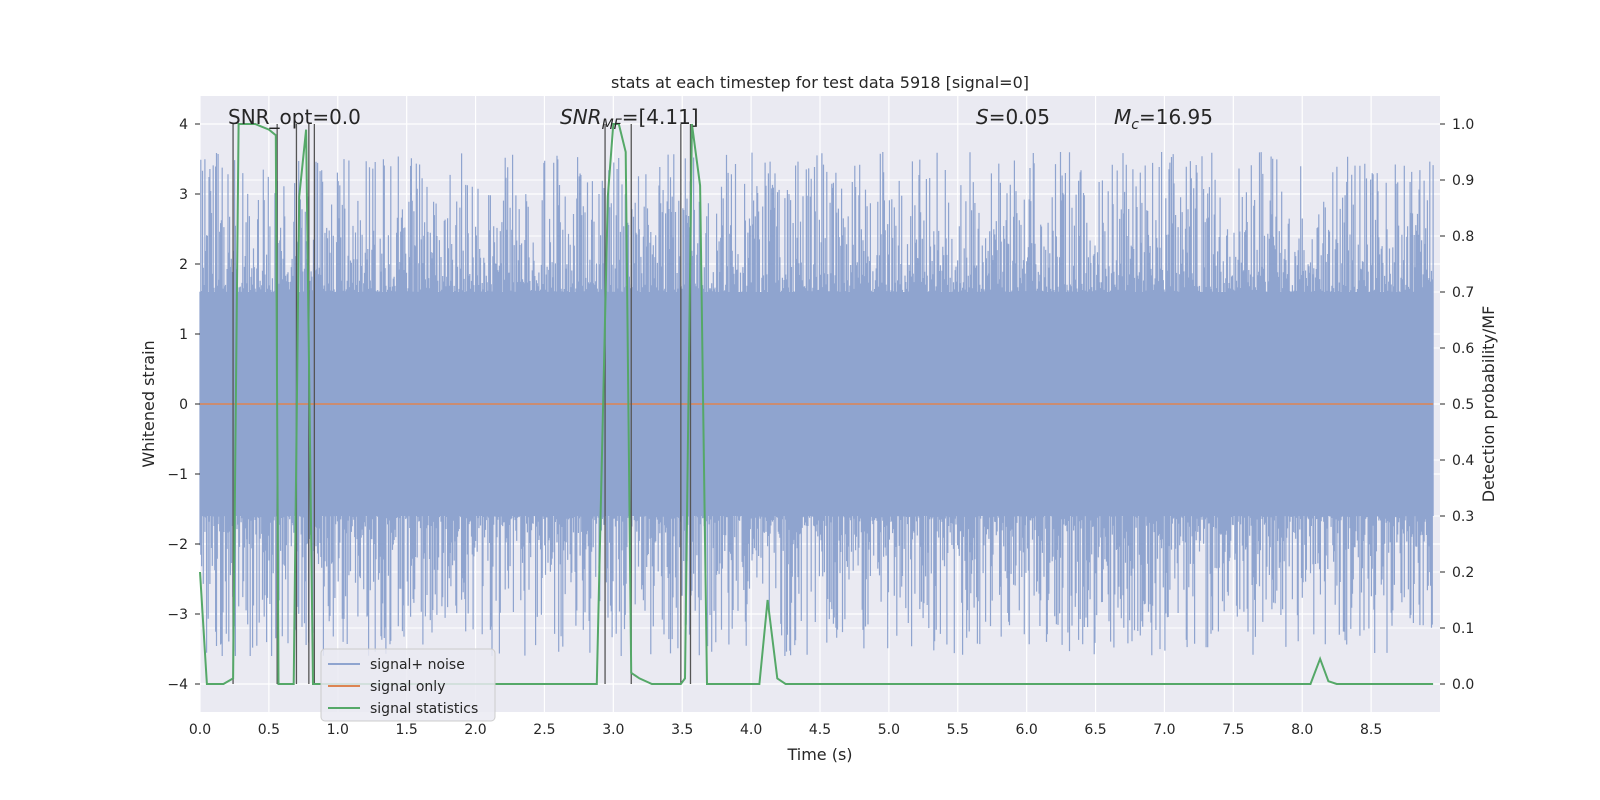  What do you see at coordinates (200, 730) in the screenshot?
I see `x-tick-label: 0.0` at bounding box center [200, 730].